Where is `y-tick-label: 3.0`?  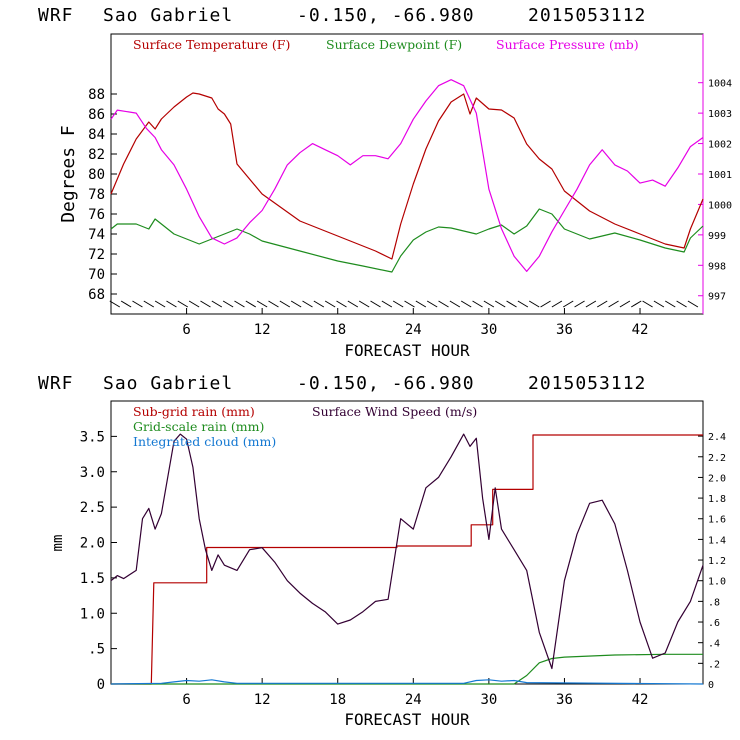
y-tick-label: 3.0 is located at coordinates (92, 473).